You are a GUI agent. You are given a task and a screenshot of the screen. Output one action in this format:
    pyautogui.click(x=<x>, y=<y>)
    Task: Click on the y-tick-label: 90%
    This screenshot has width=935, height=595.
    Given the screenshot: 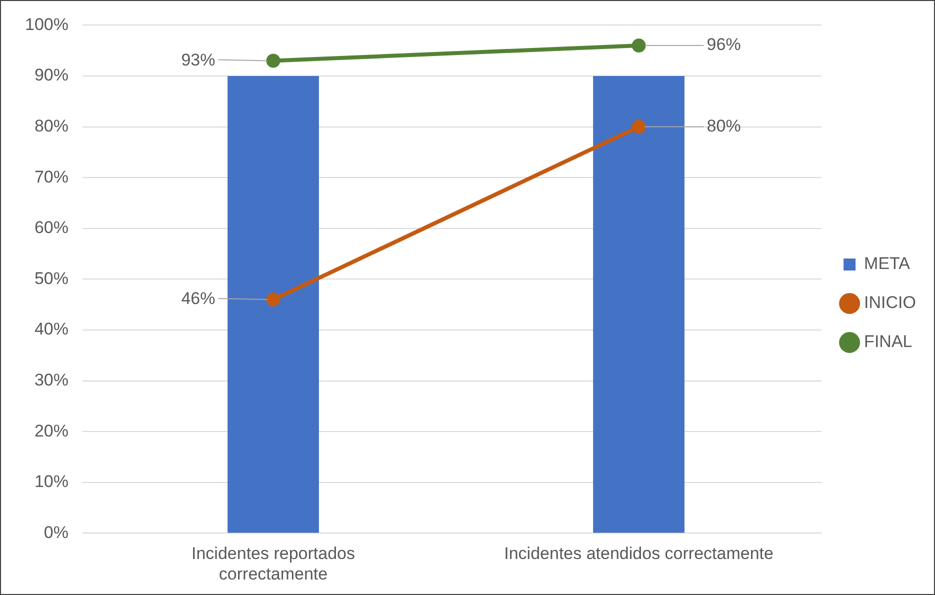 What is the action you would take?
    pyautogui.click(x=51, y=75)
    